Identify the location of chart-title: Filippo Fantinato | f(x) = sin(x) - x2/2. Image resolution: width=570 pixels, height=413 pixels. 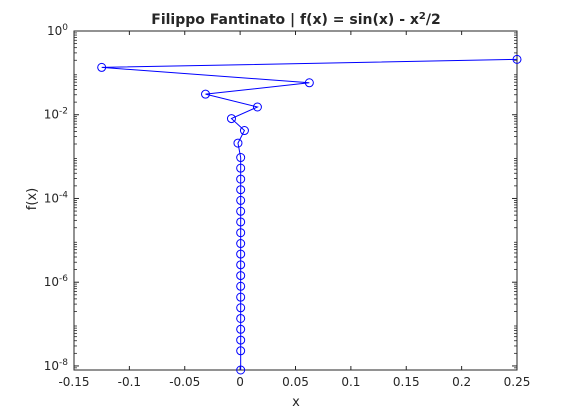
(295, 20).